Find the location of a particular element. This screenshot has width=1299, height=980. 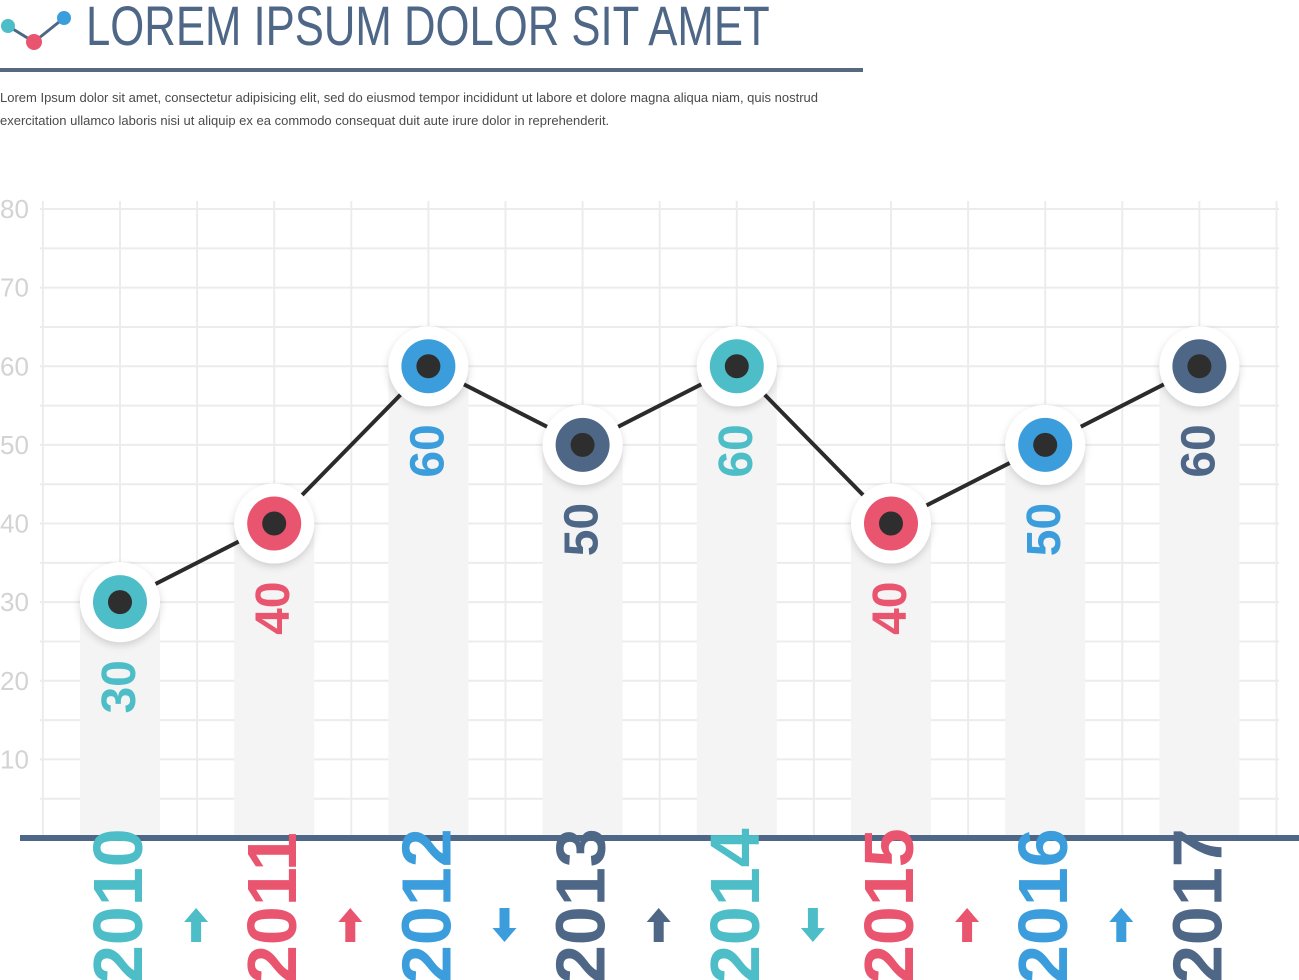

x-tick-label: 2012 is located at coordinates (426, 904).